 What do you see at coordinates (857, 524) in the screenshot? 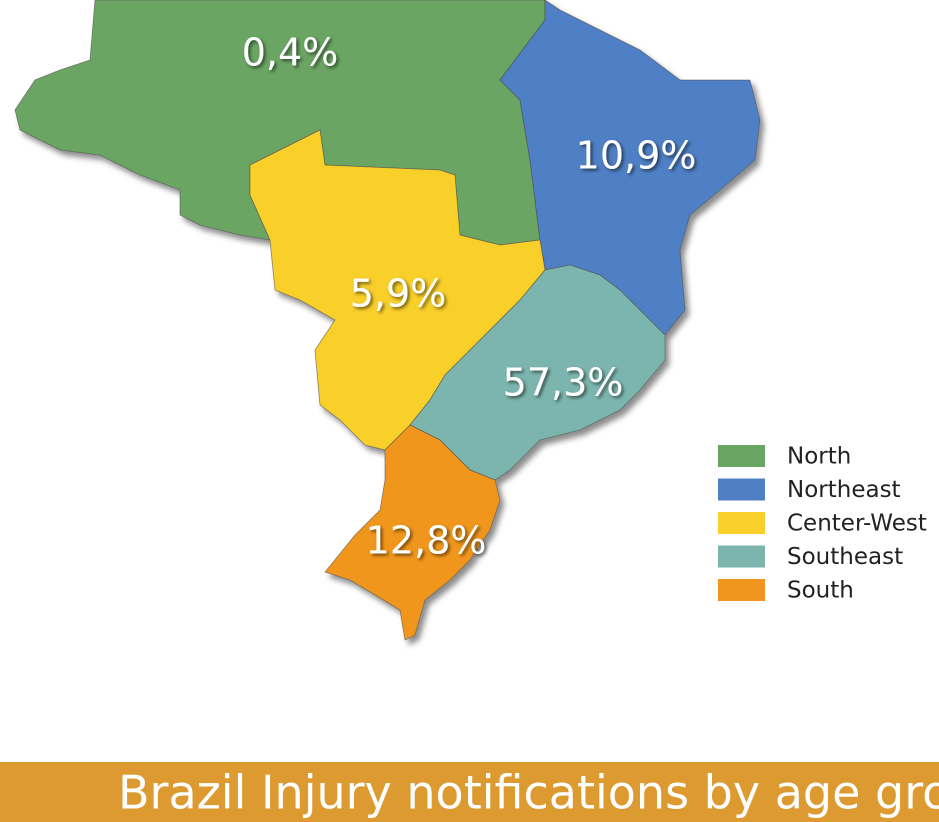
I see `legend-label: Center-West` at bounding box center [857, 524].